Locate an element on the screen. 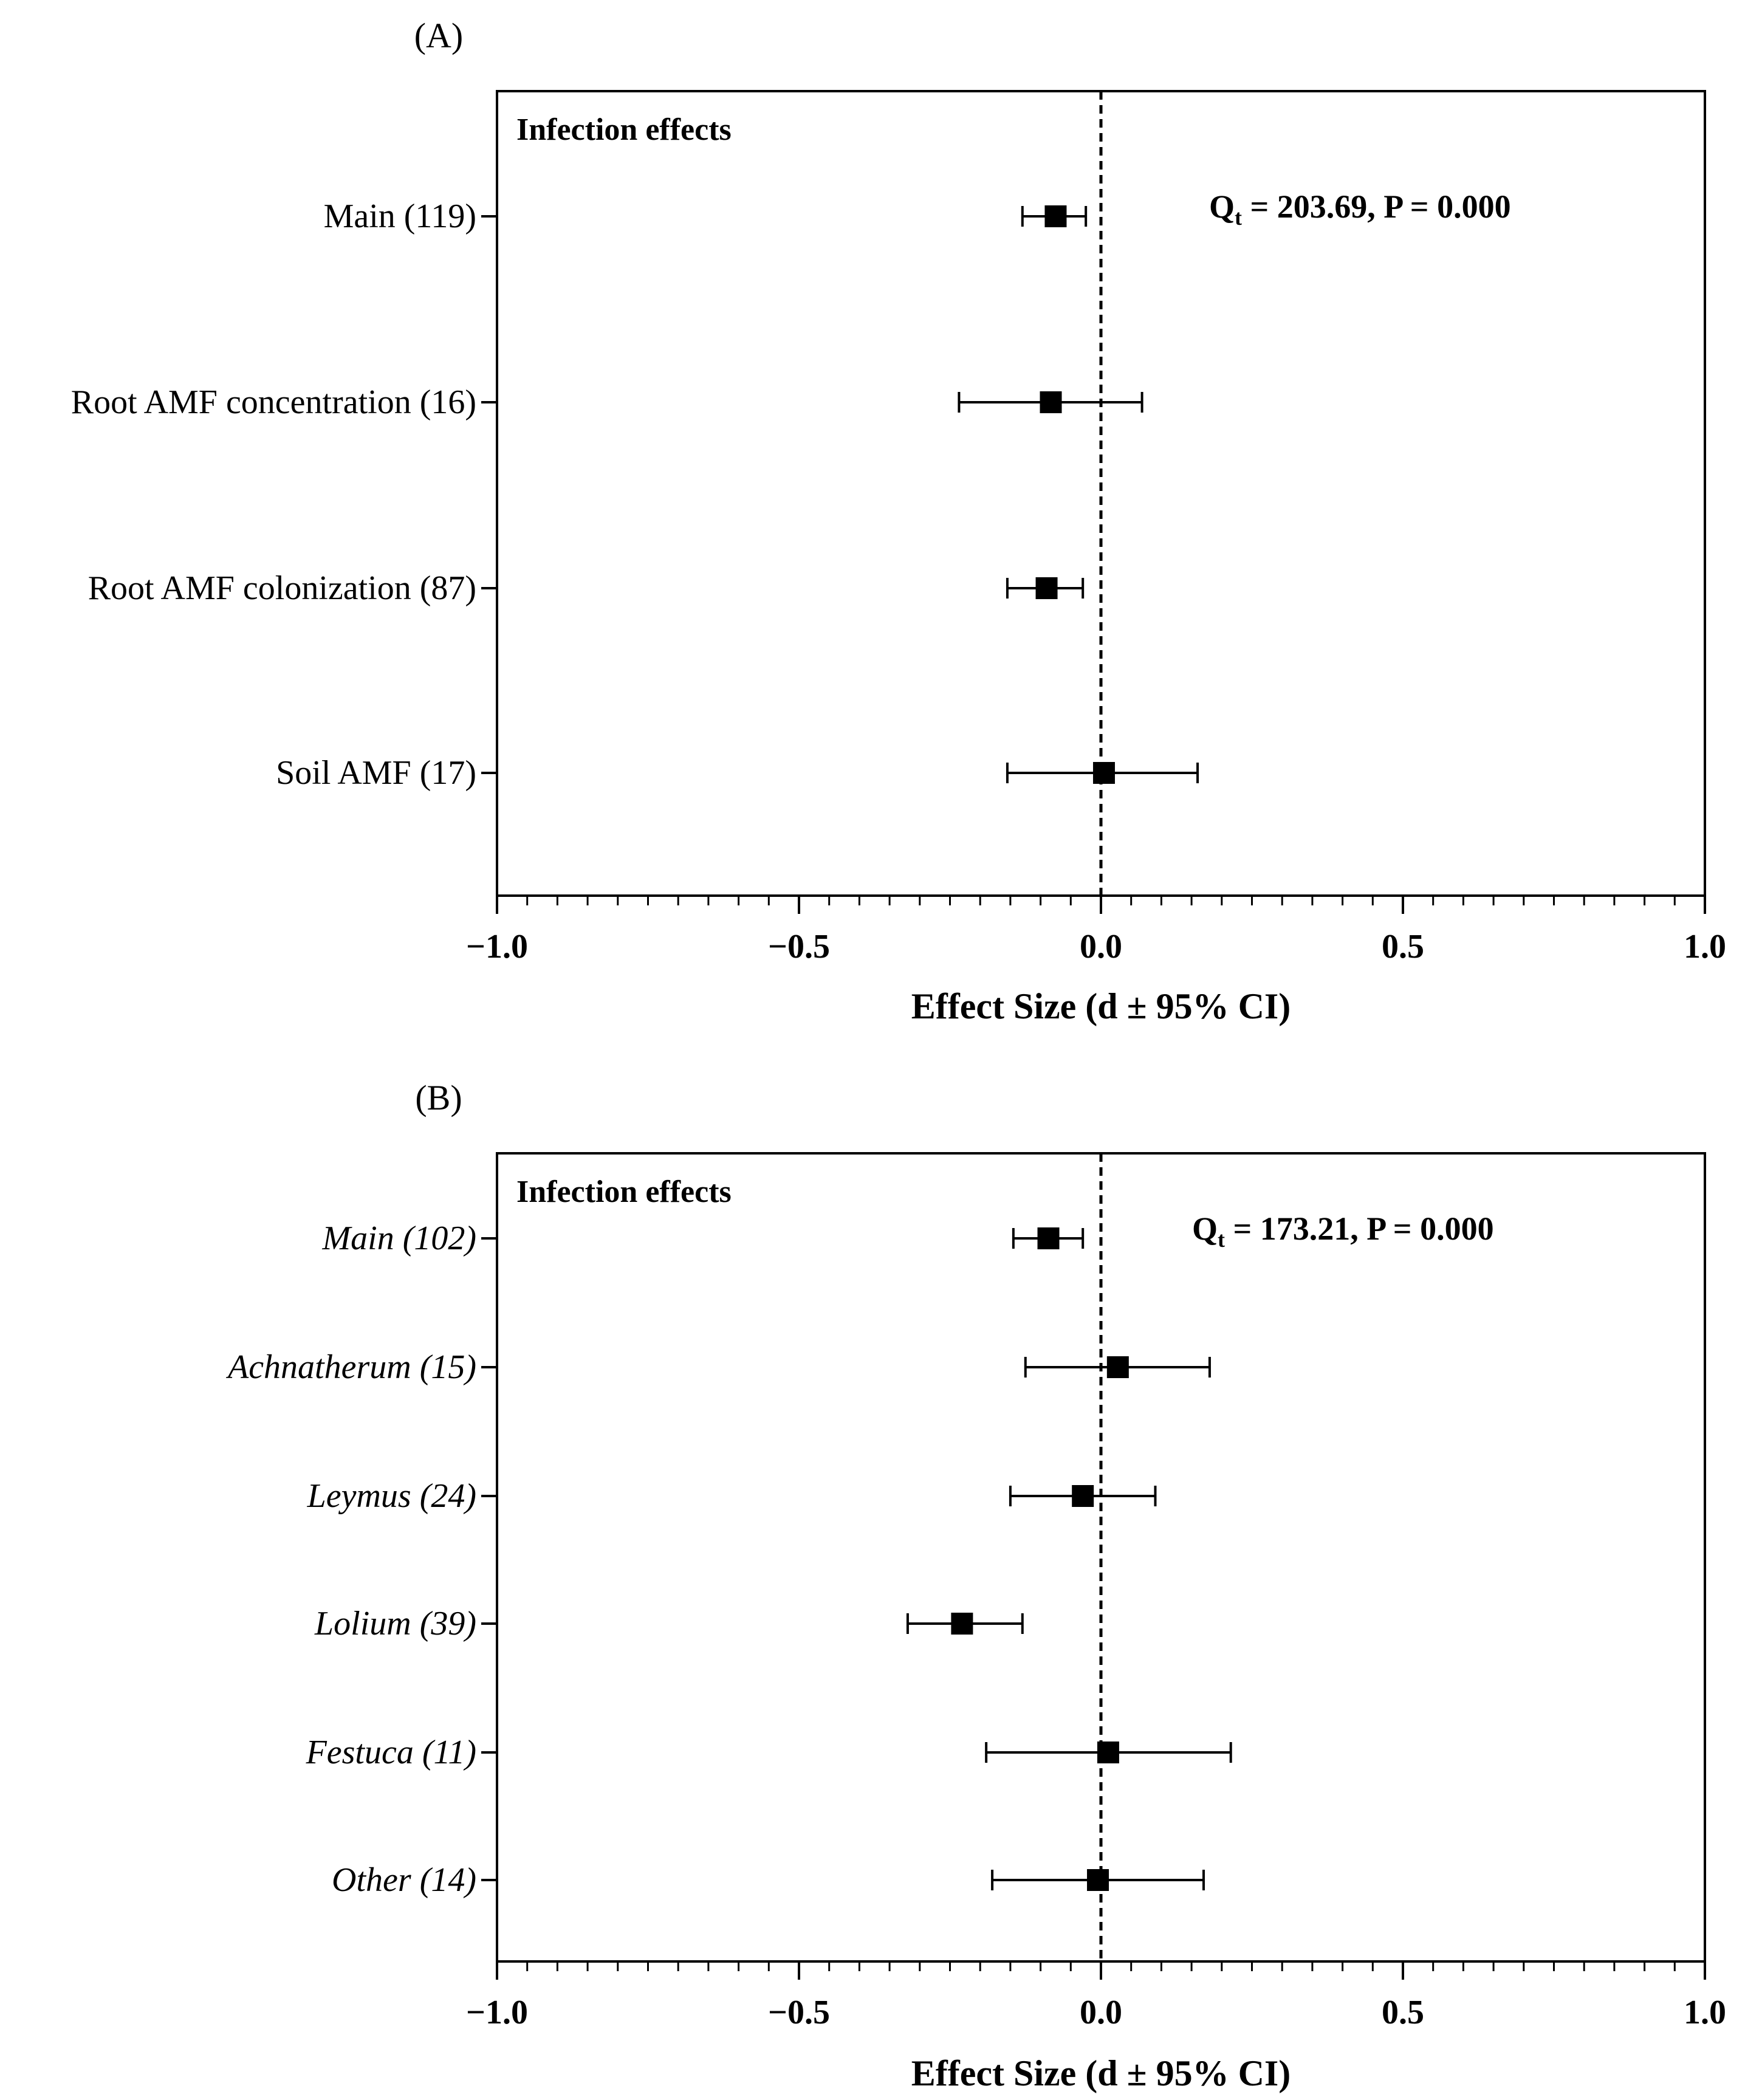  panel-b-x-tick-label: −0.5 is located at coordinates (799, 2012).